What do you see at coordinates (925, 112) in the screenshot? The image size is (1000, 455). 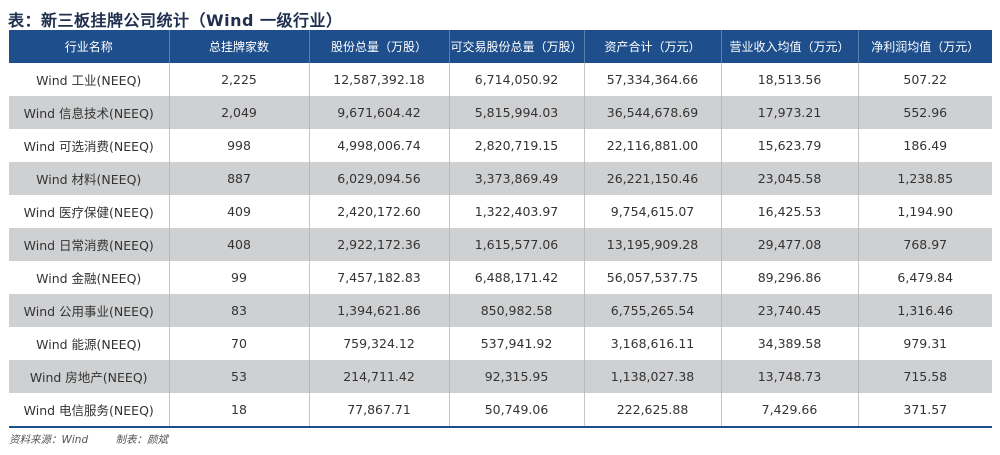 I see `cell-avg-net-profit: 552.96` at bounding box center [925, 112].